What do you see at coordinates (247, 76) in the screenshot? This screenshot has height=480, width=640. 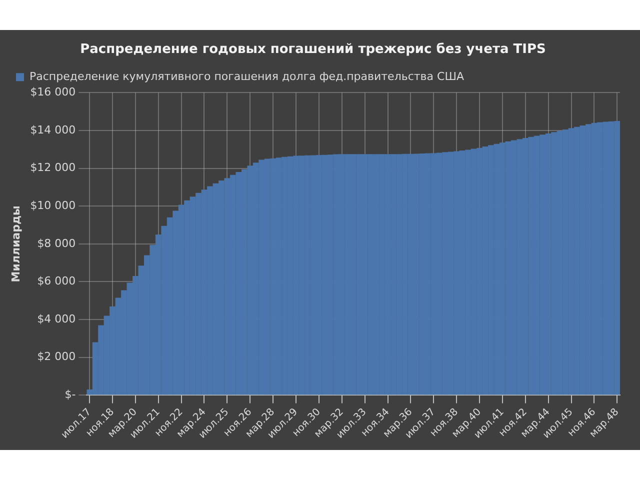 I see `legend-label: Распределение кумулятивного погашения долга фед.правительства США` at bounding box center [247, 76].